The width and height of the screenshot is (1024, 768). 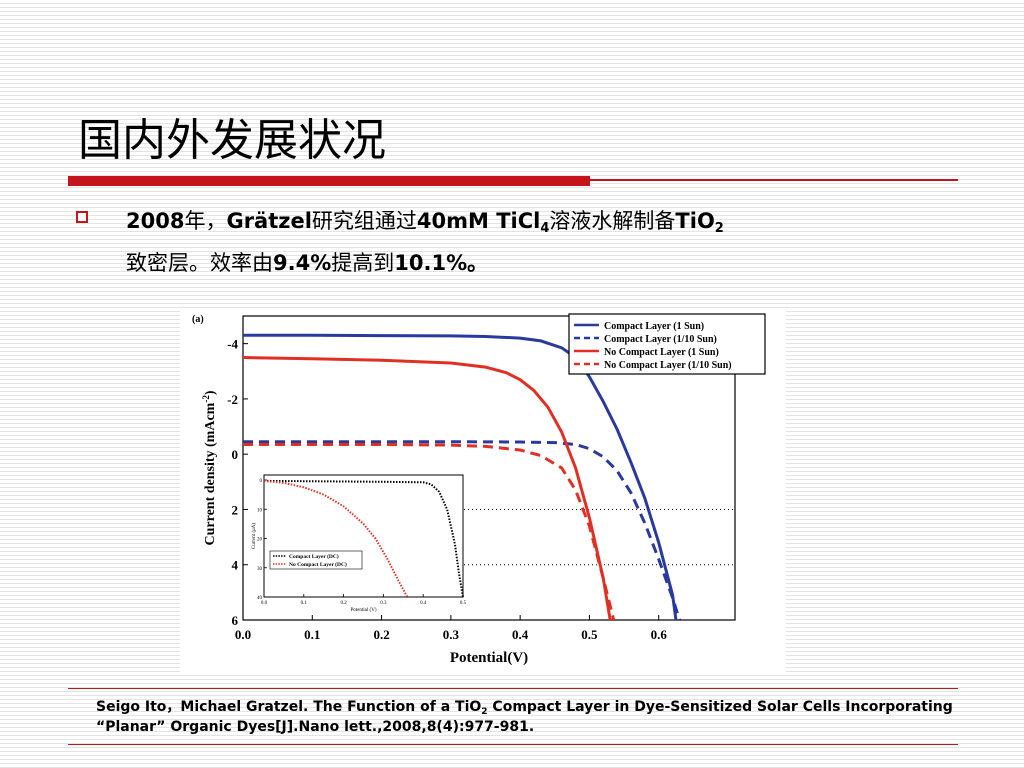 I want to click on inset-x-tick-label: 0.5, so click(x=463, y=603).